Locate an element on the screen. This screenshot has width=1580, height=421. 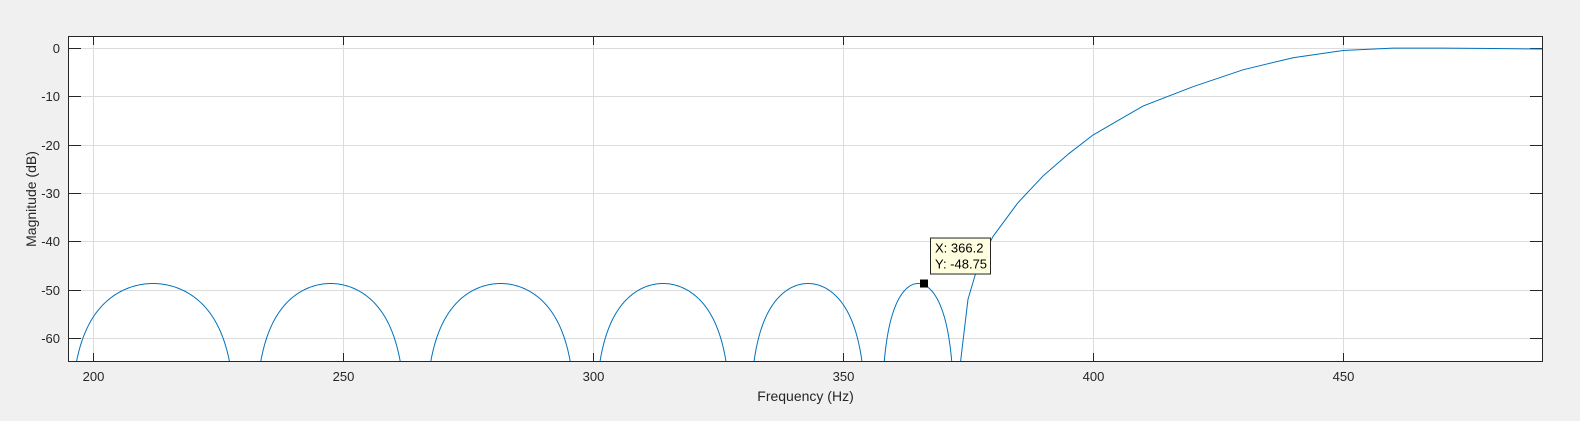
datatip-y-text: Y: -48.75 is located at coordinates (961, 264).